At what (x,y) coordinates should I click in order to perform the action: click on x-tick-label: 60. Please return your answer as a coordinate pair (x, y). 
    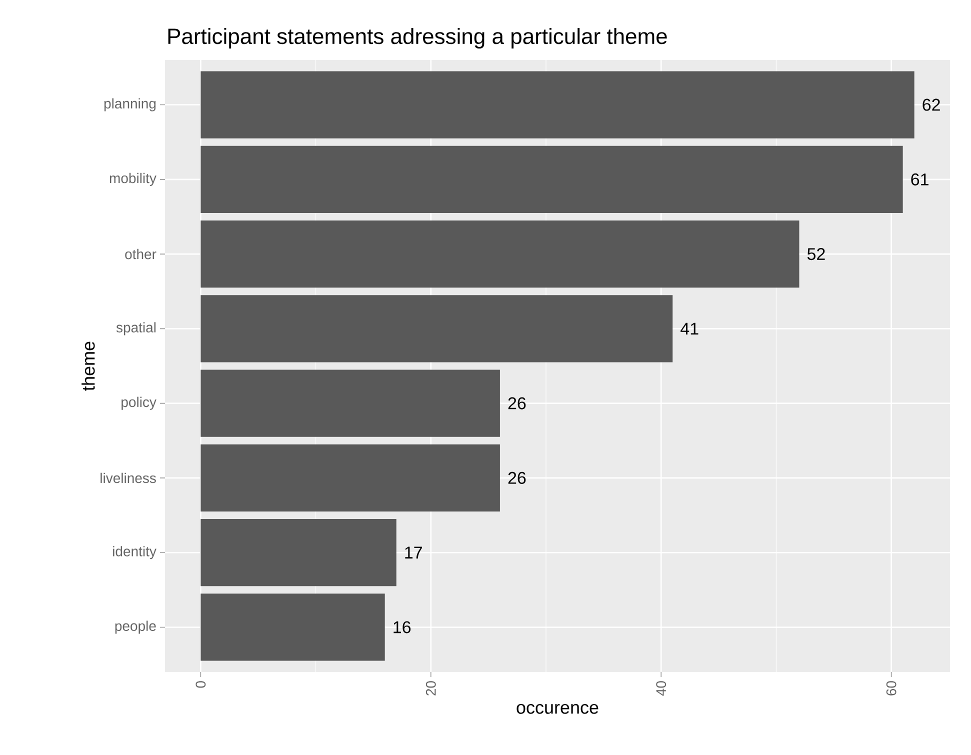
    Looking at the image, I should click on (891, 688).